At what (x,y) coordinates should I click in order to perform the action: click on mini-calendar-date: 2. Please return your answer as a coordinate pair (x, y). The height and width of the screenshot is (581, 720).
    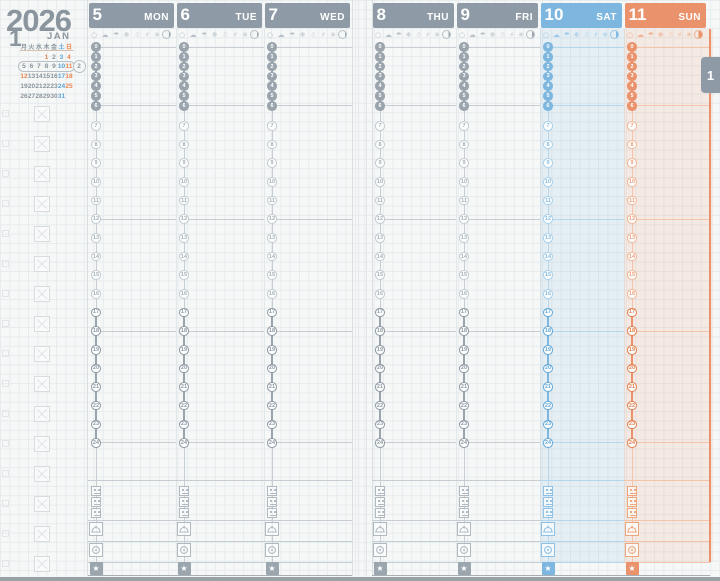
    Looking at the image, I should click on (54, 57).